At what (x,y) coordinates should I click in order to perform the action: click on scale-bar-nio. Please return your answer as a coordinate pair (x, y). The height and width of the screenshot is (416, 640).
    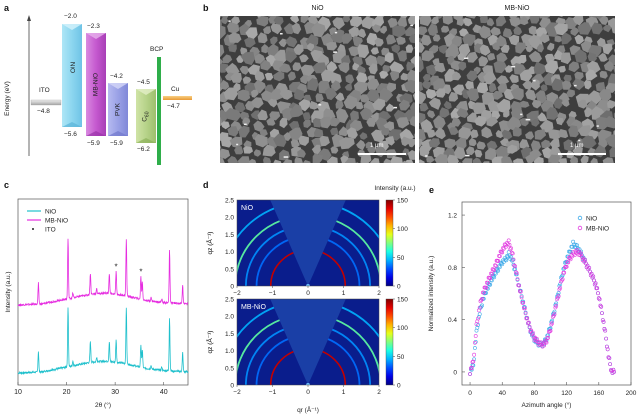
    Looking at the image, I should click on (382, 154).